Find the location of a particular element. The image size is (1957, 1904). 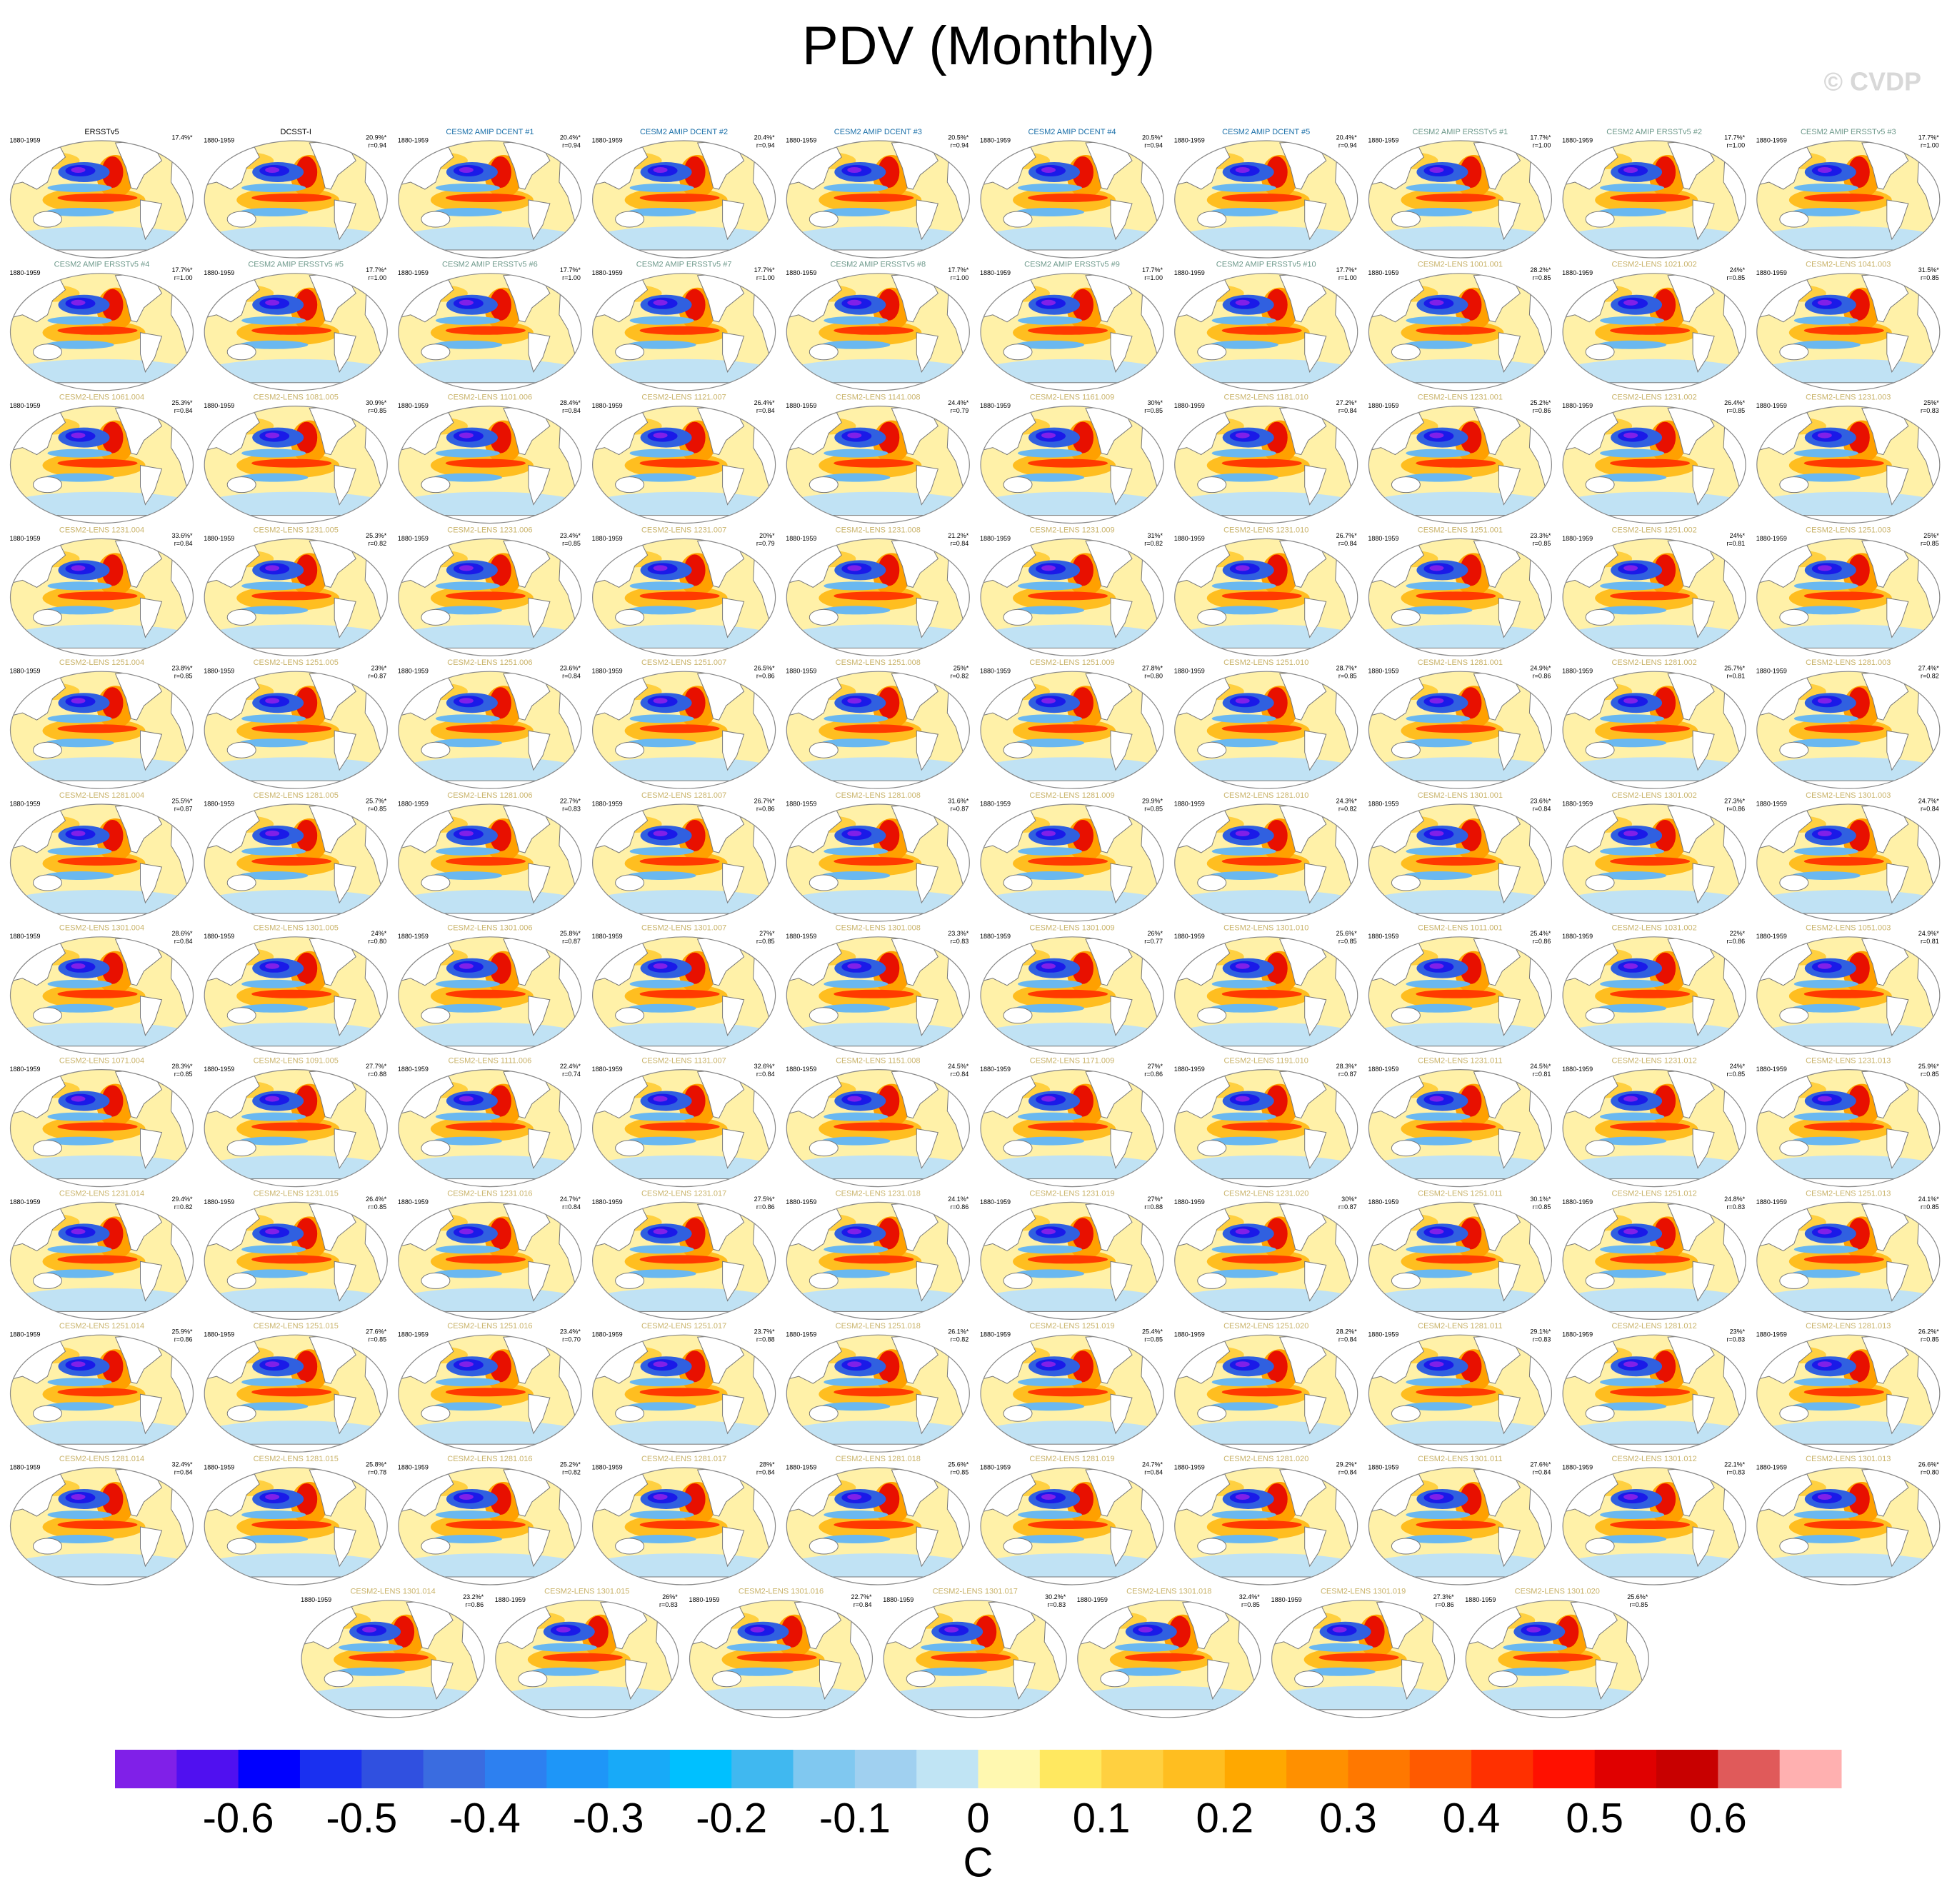

panel-title: CESM2-LENS 1281.004 is located at coordinates (101, 795).